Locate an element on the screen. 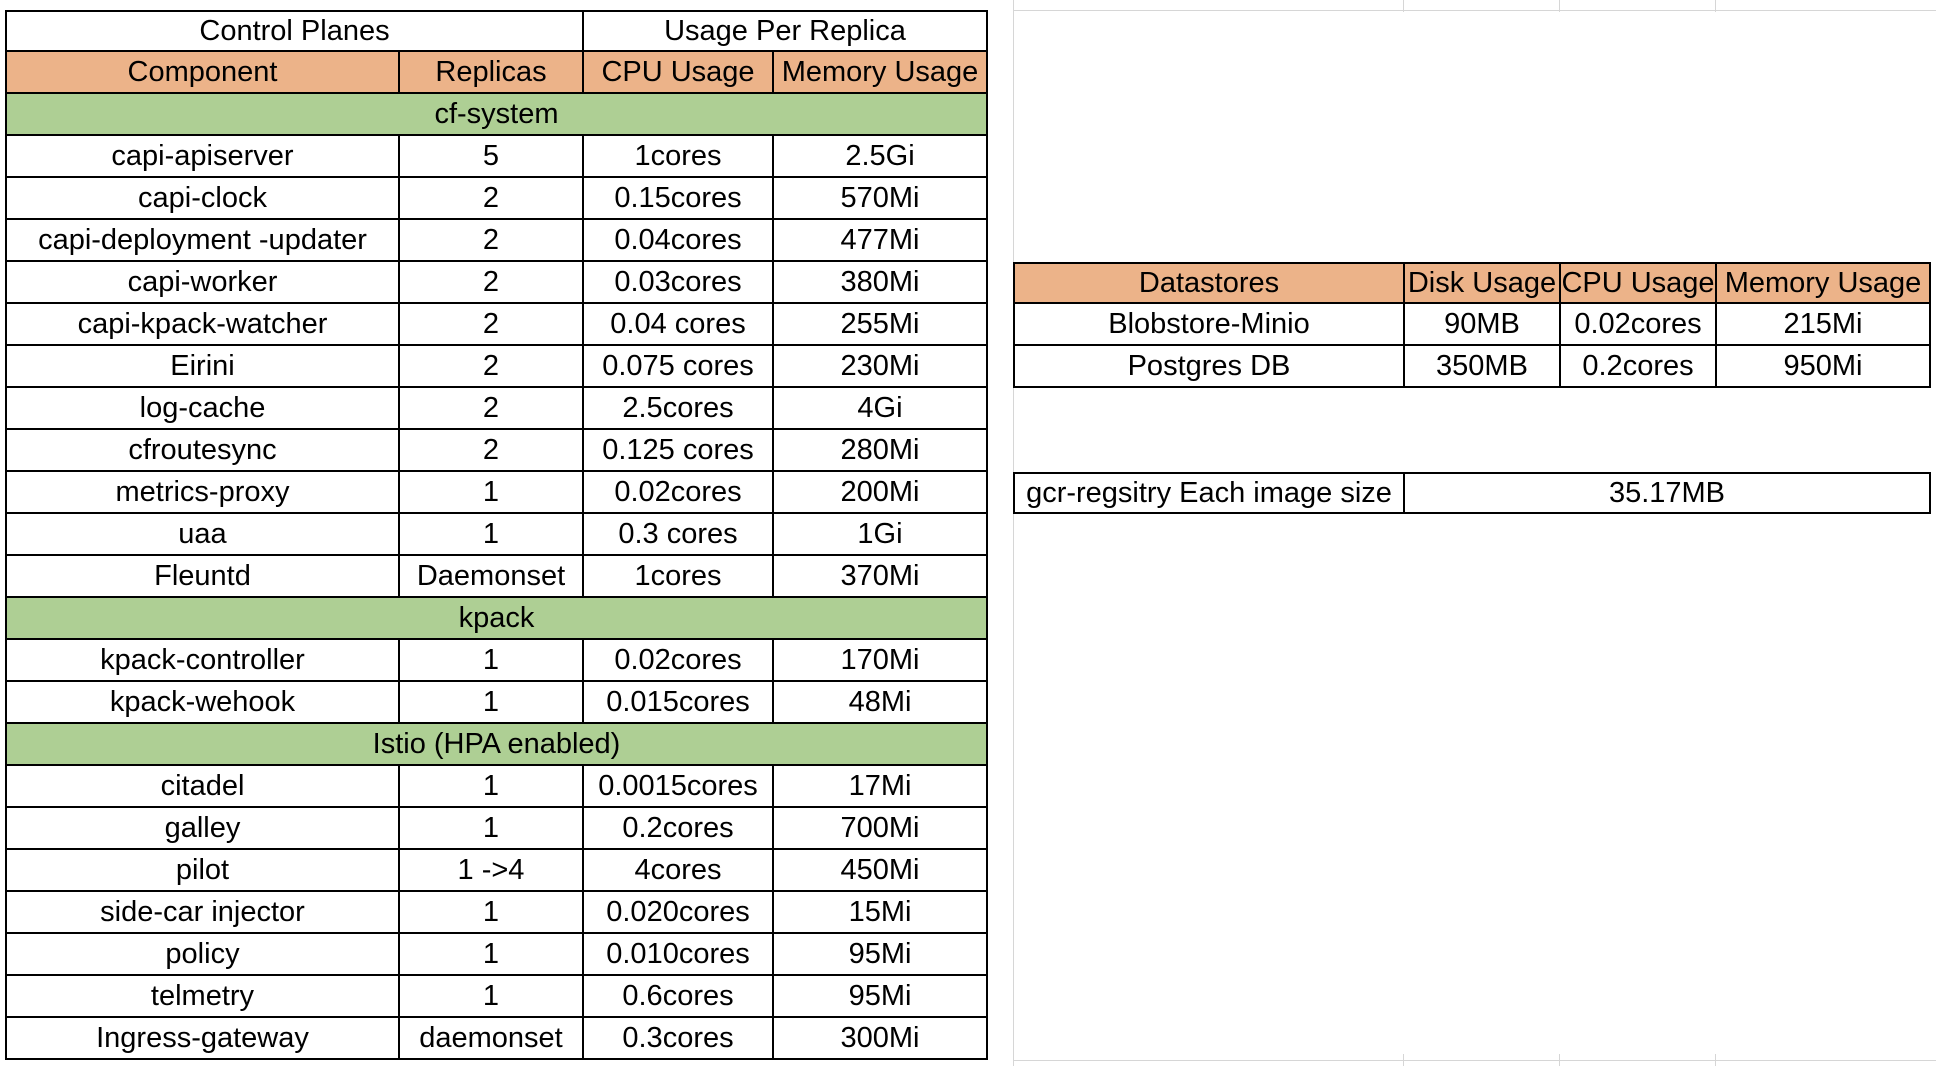 This screenshot has width=1936, height=1066. cpu-usage-cell: 4cores is located at coordinates (677, 871).